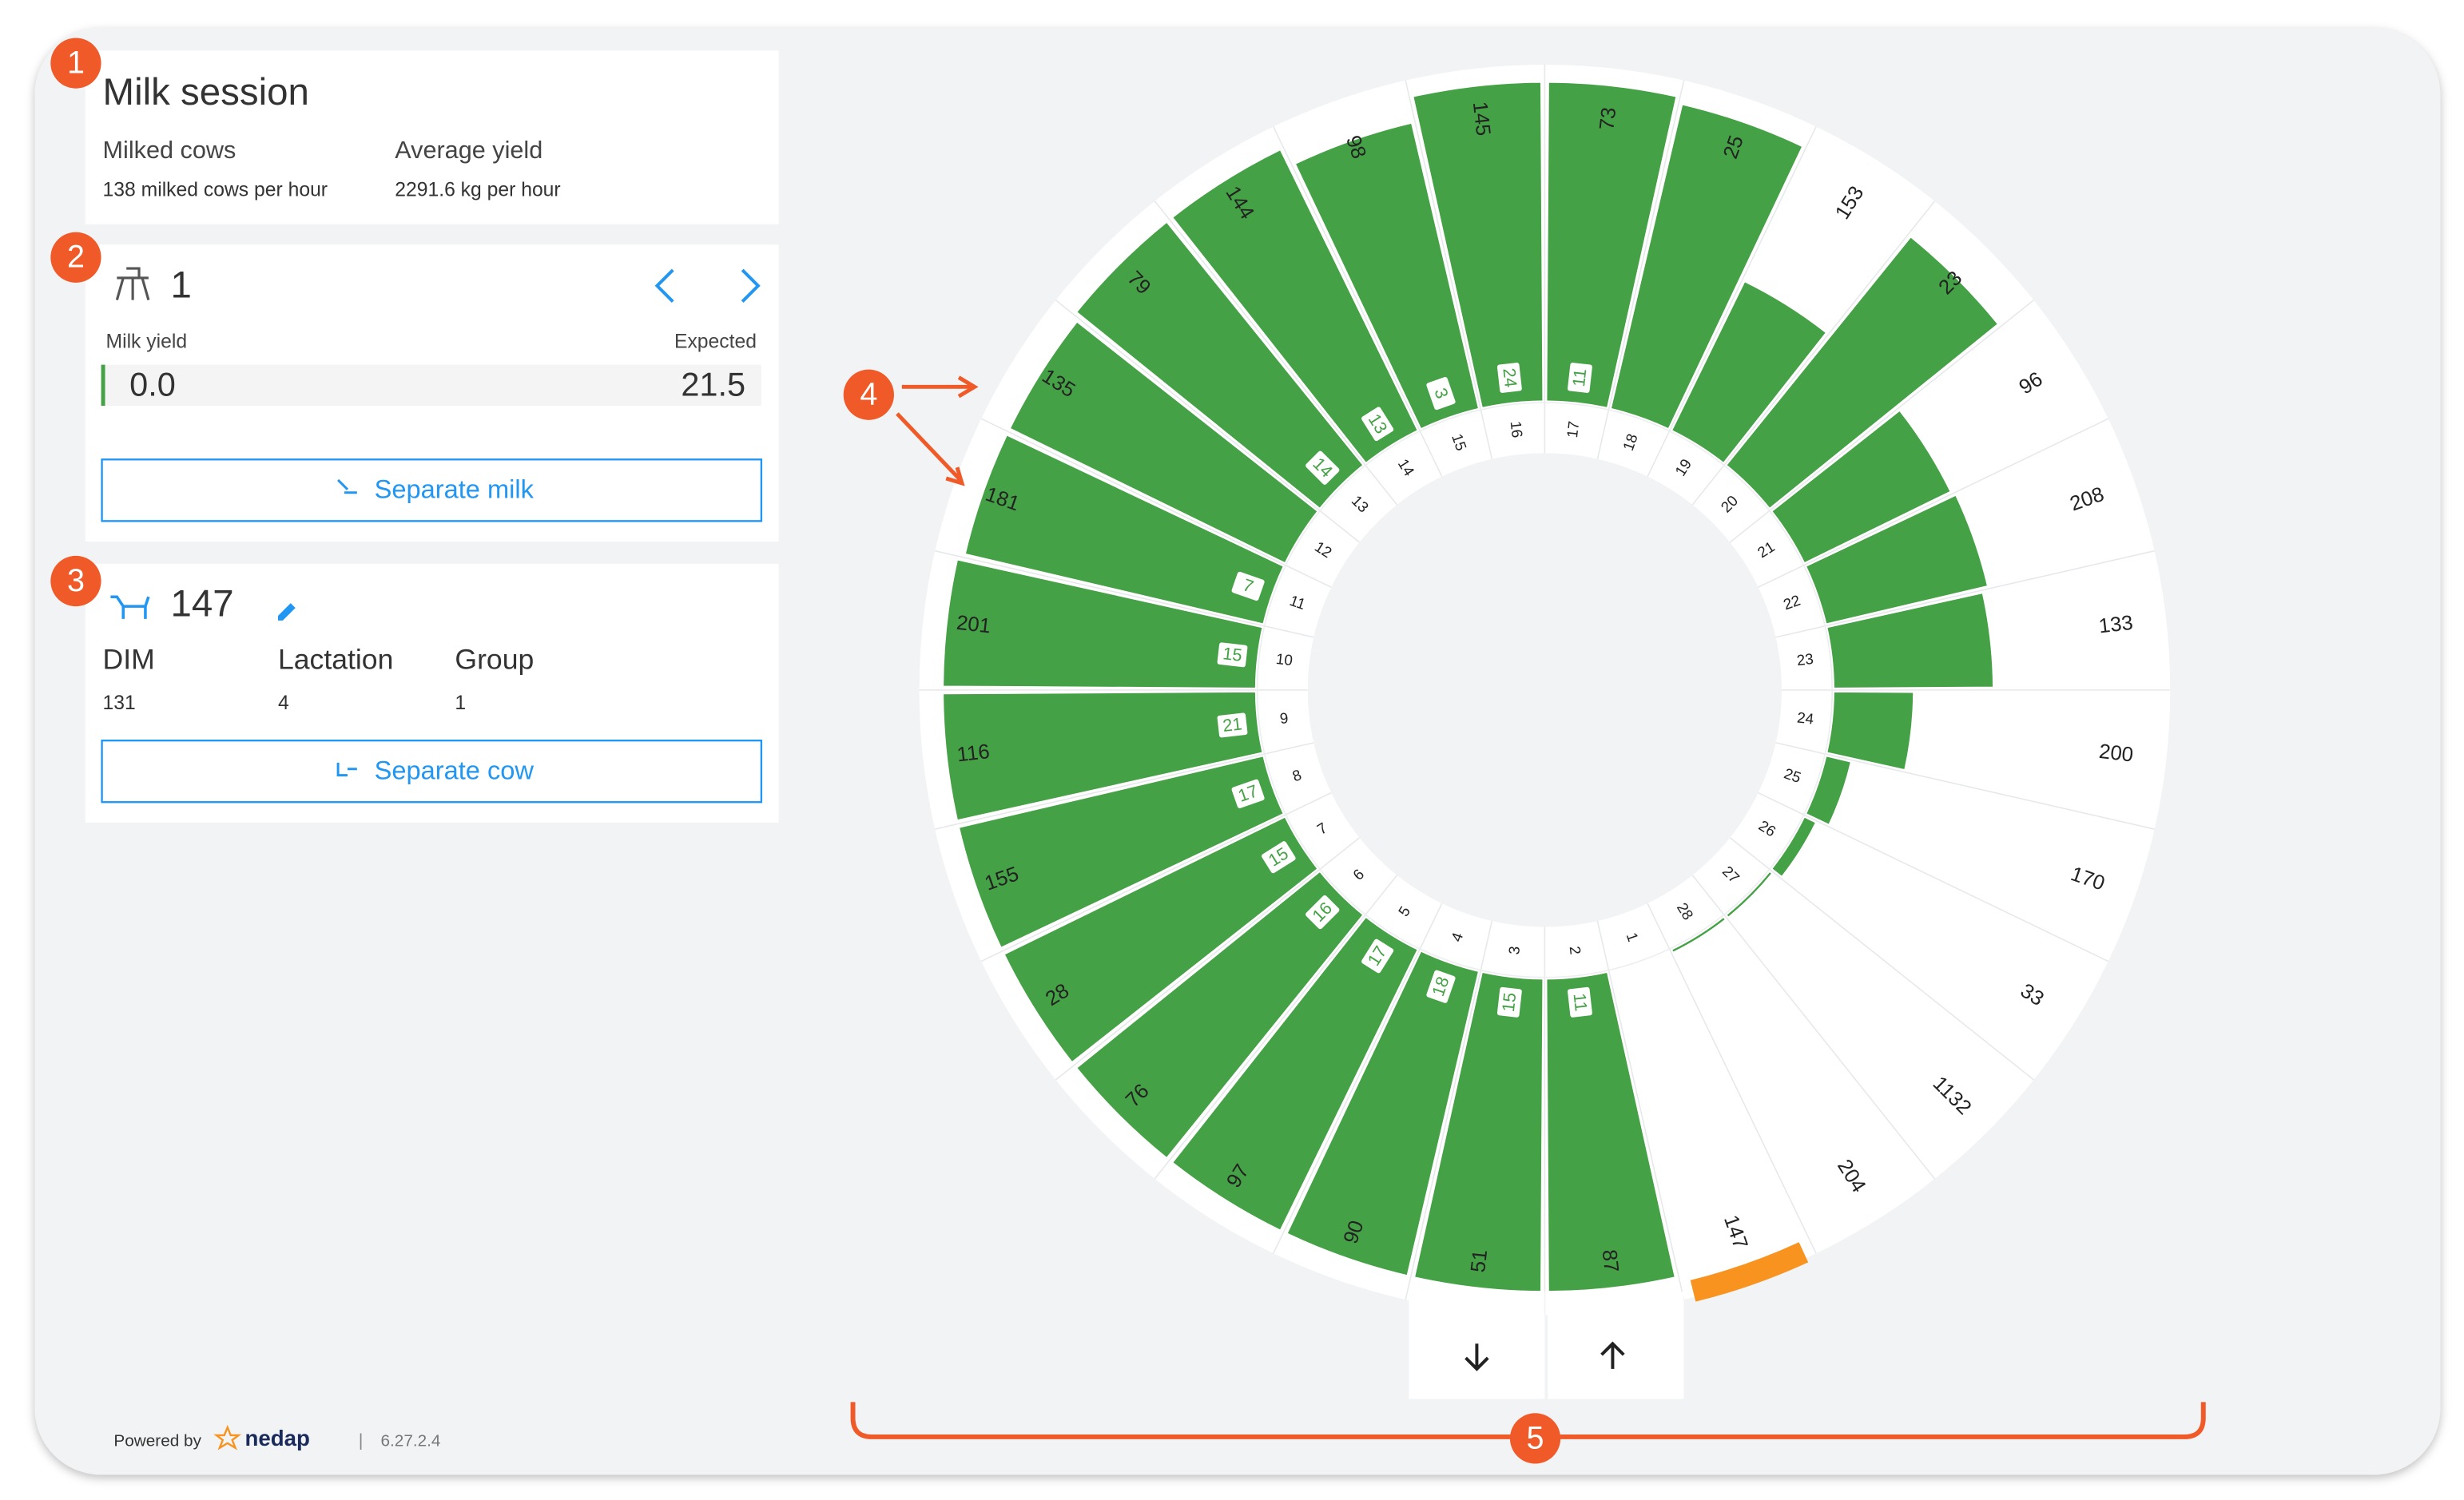 The width and height of the screenshot is (2464, 1500). What do you see at coordinates (431, 386) in the screenshot?
I see `yield-field` at bounding box center [431, 386].